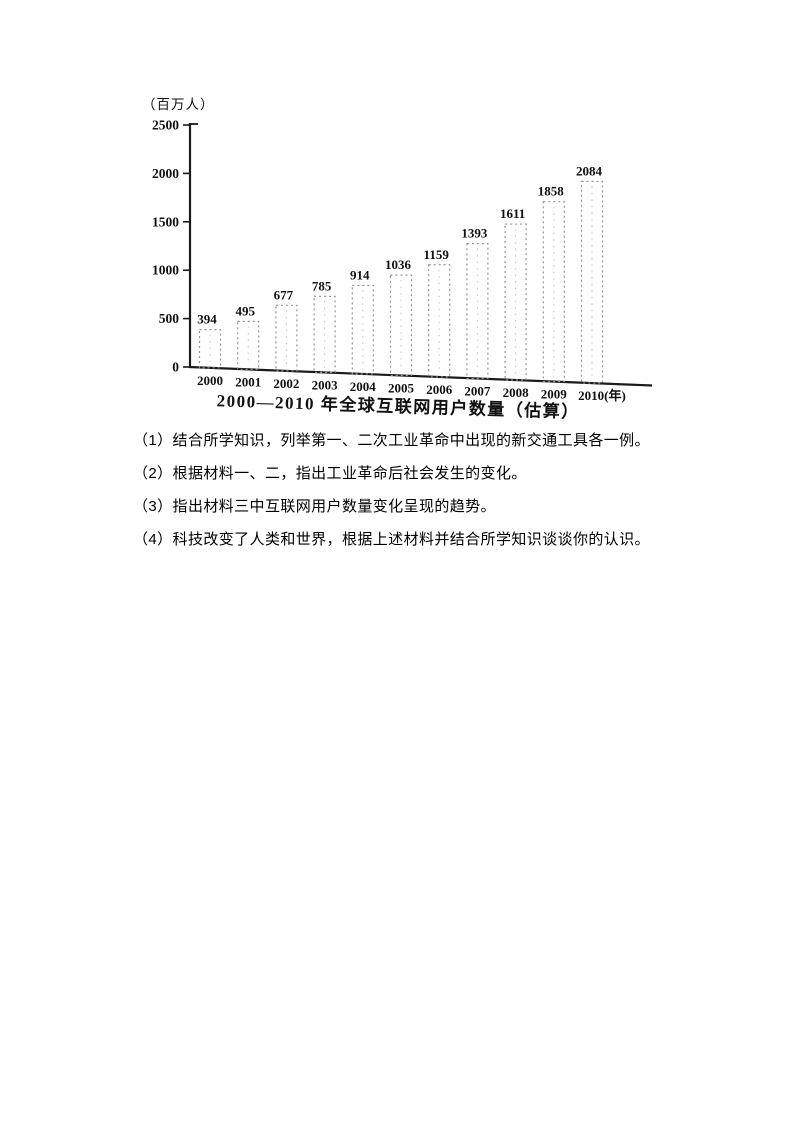 This screenshot has width=794, height=1123. What do you see at coordinates (391, 539) in the screenshot?
I see `question-4: （4）科技改变了人类和世界，根据上述材料并结合所学知识谈谈你的认识。` at bounding box center [391, 539].